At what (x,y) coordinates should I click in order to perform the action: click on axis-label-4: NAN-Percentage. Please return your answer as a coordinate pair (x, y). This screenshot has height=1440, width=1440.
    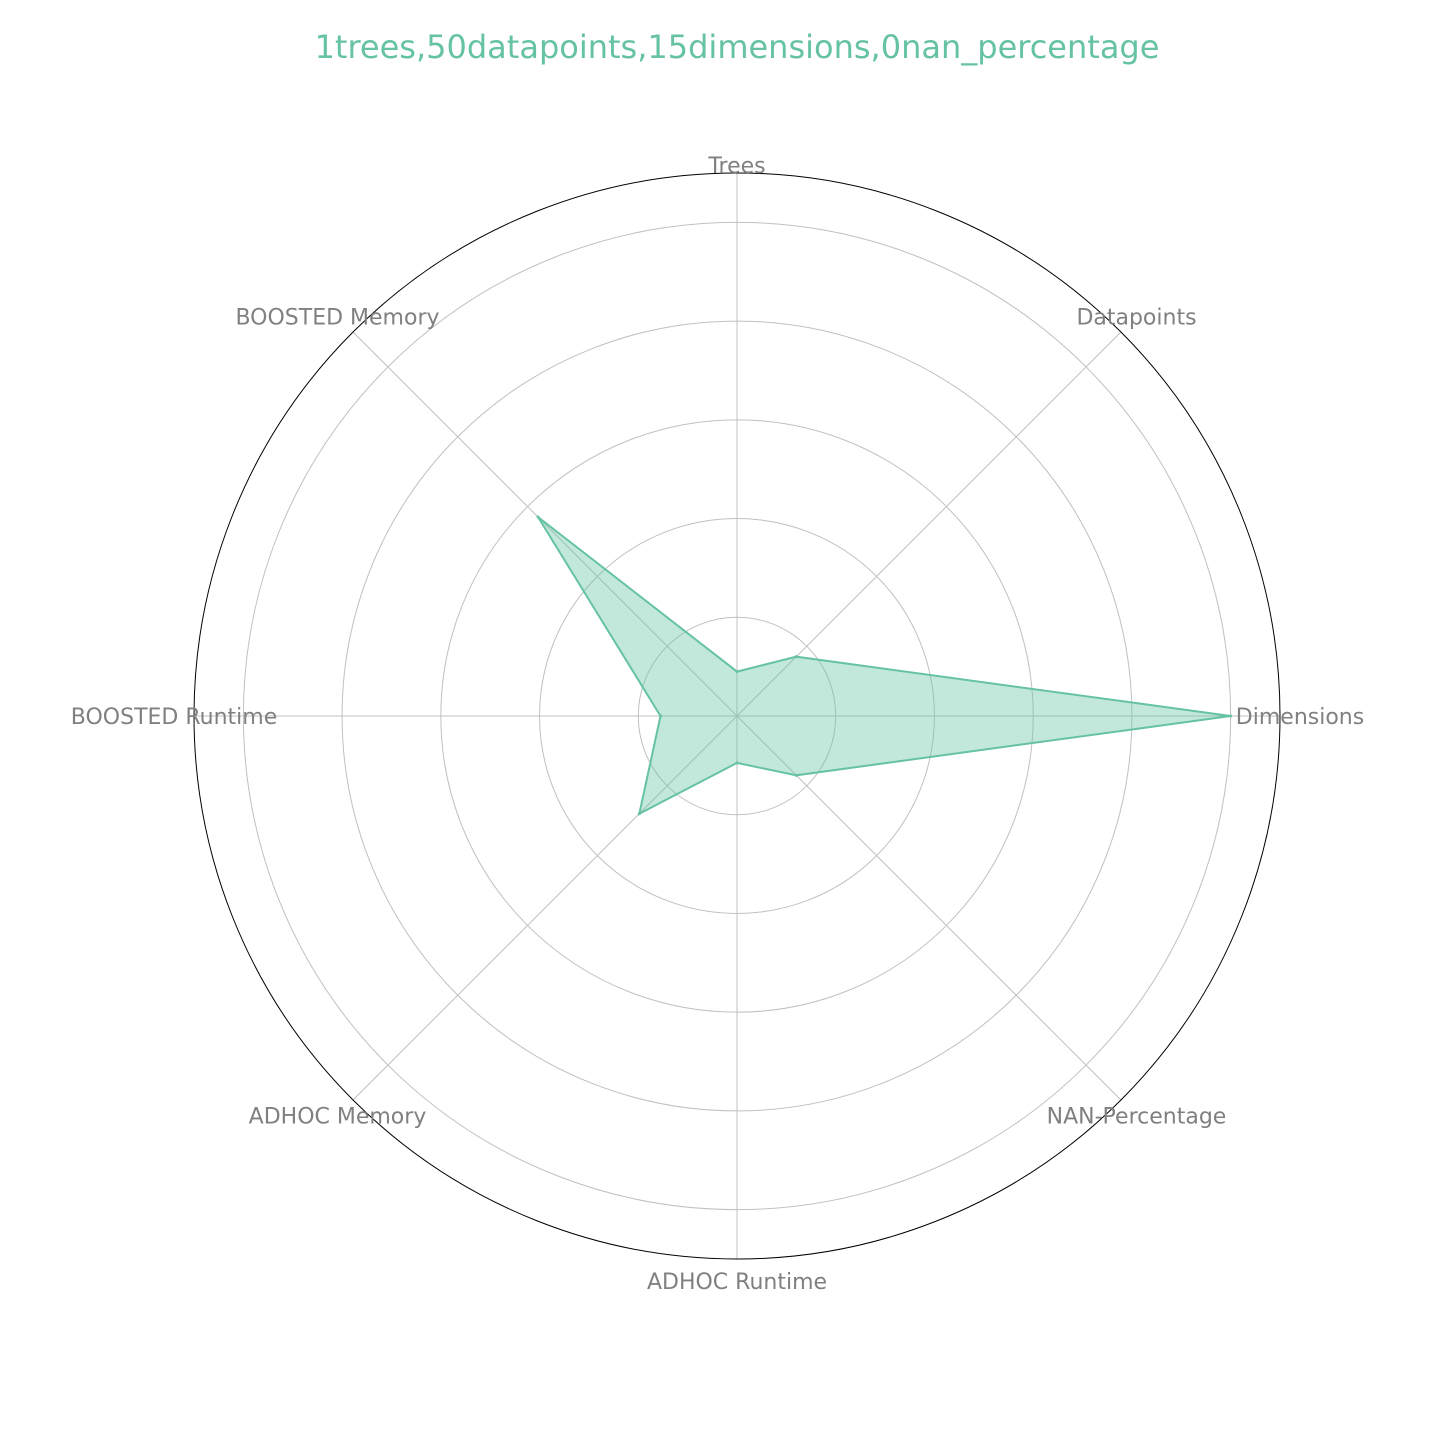
    Looking at the image, I should click on (1137, 1117).